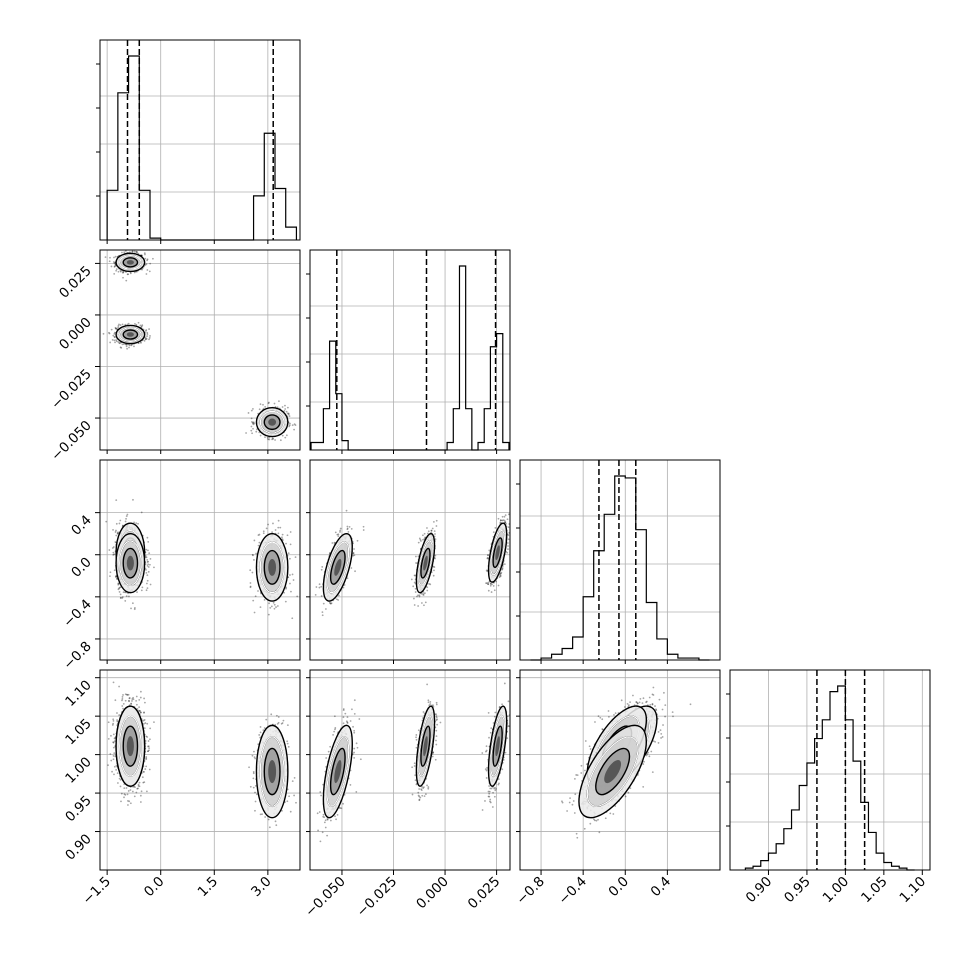  What do you see at coordinates (130, 262) in the screenshot?
I see `density-contour` at bounding box center [130, 262].